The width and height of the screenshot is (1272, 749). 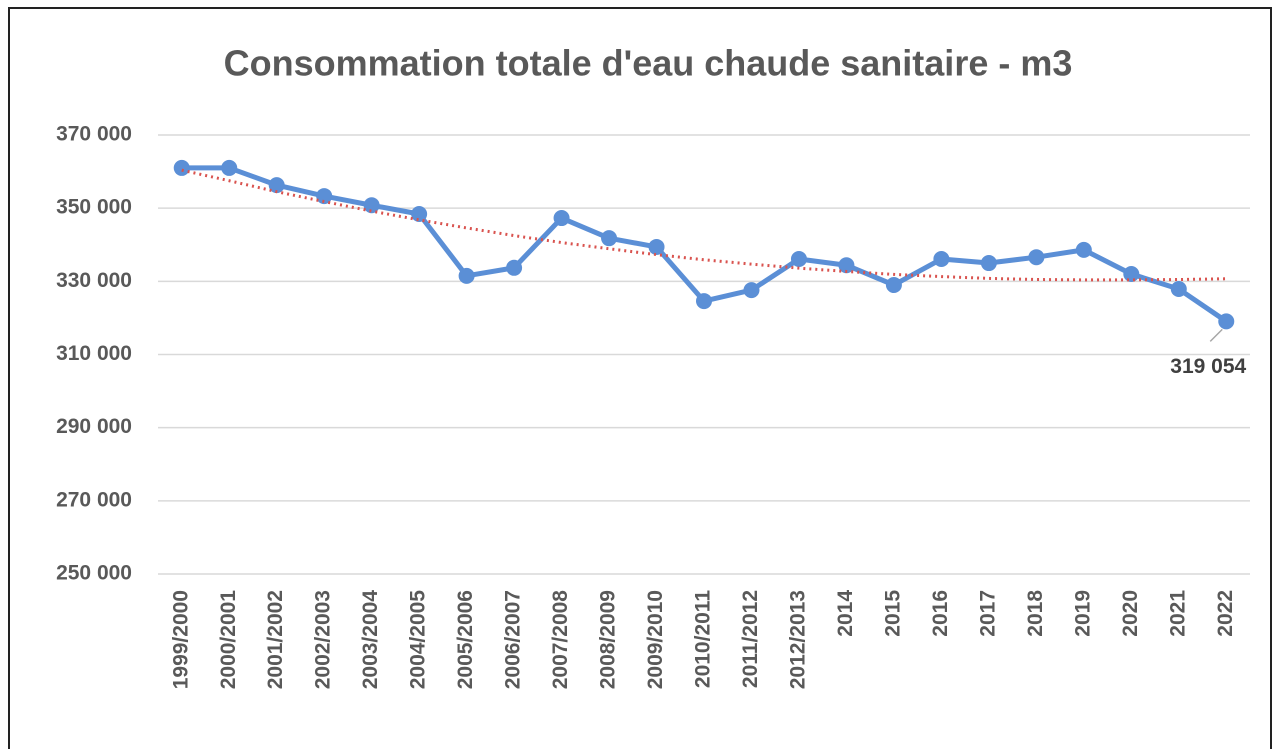 What do you see at coordinates (94, 207) in the screenshot?
I see `y-tick-label: 350 000` at bounding box center [94, 207].